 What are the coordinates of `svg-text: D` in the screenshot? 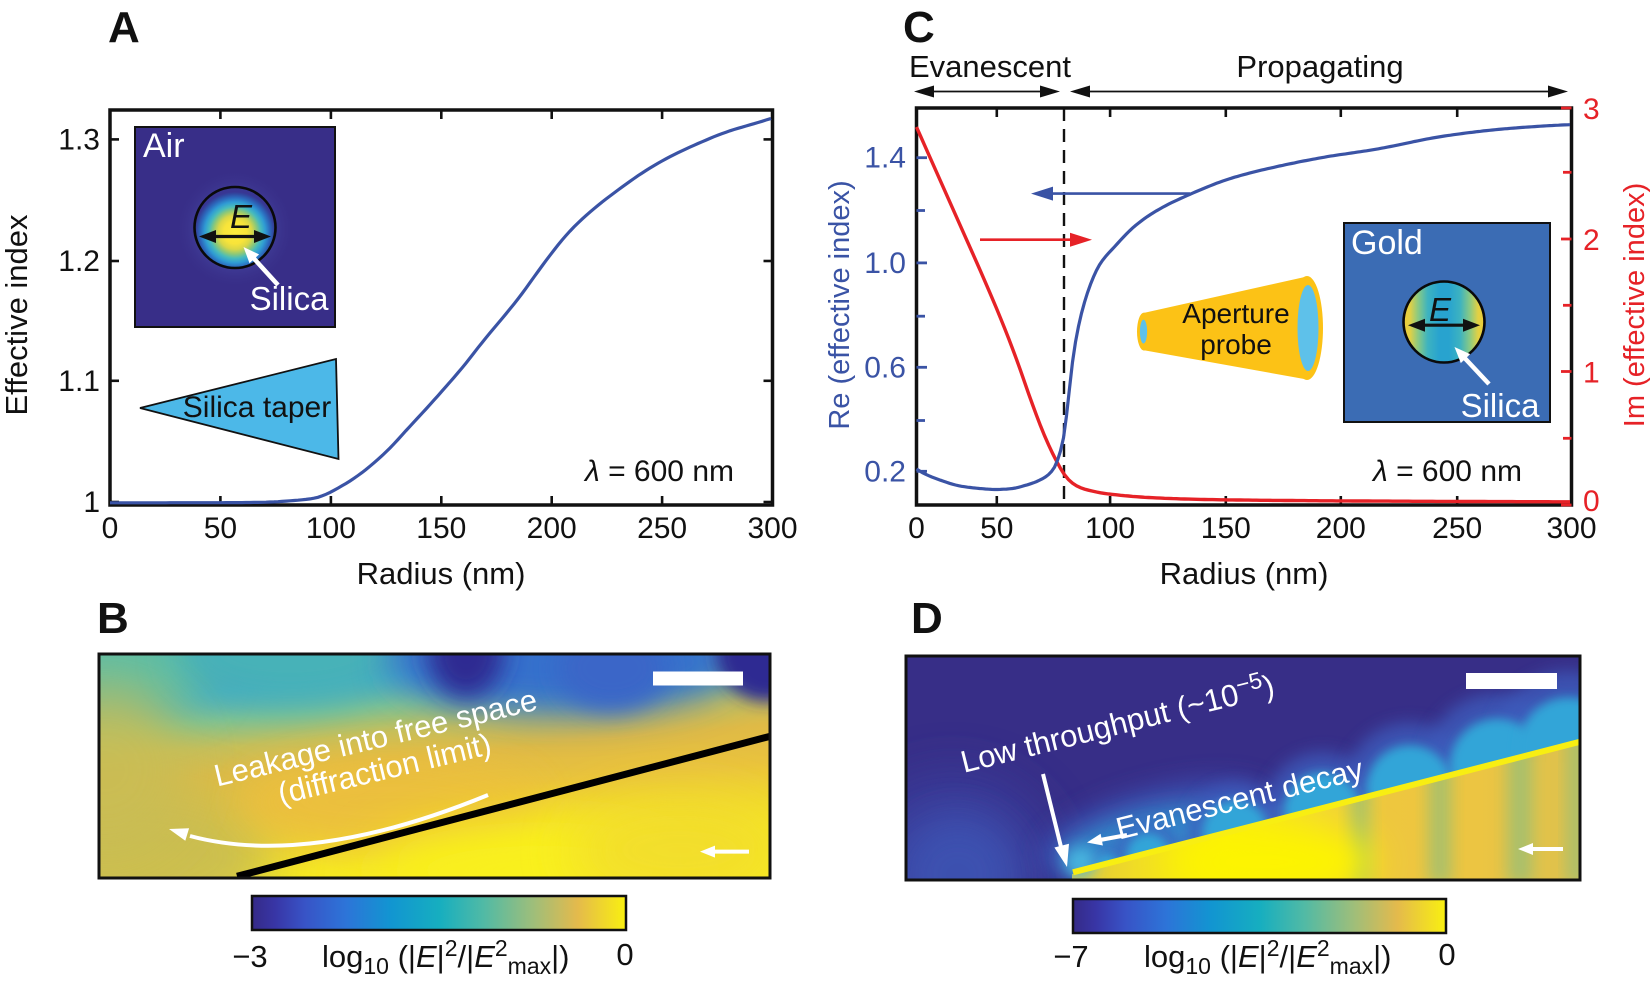 It's located at (927, 618).